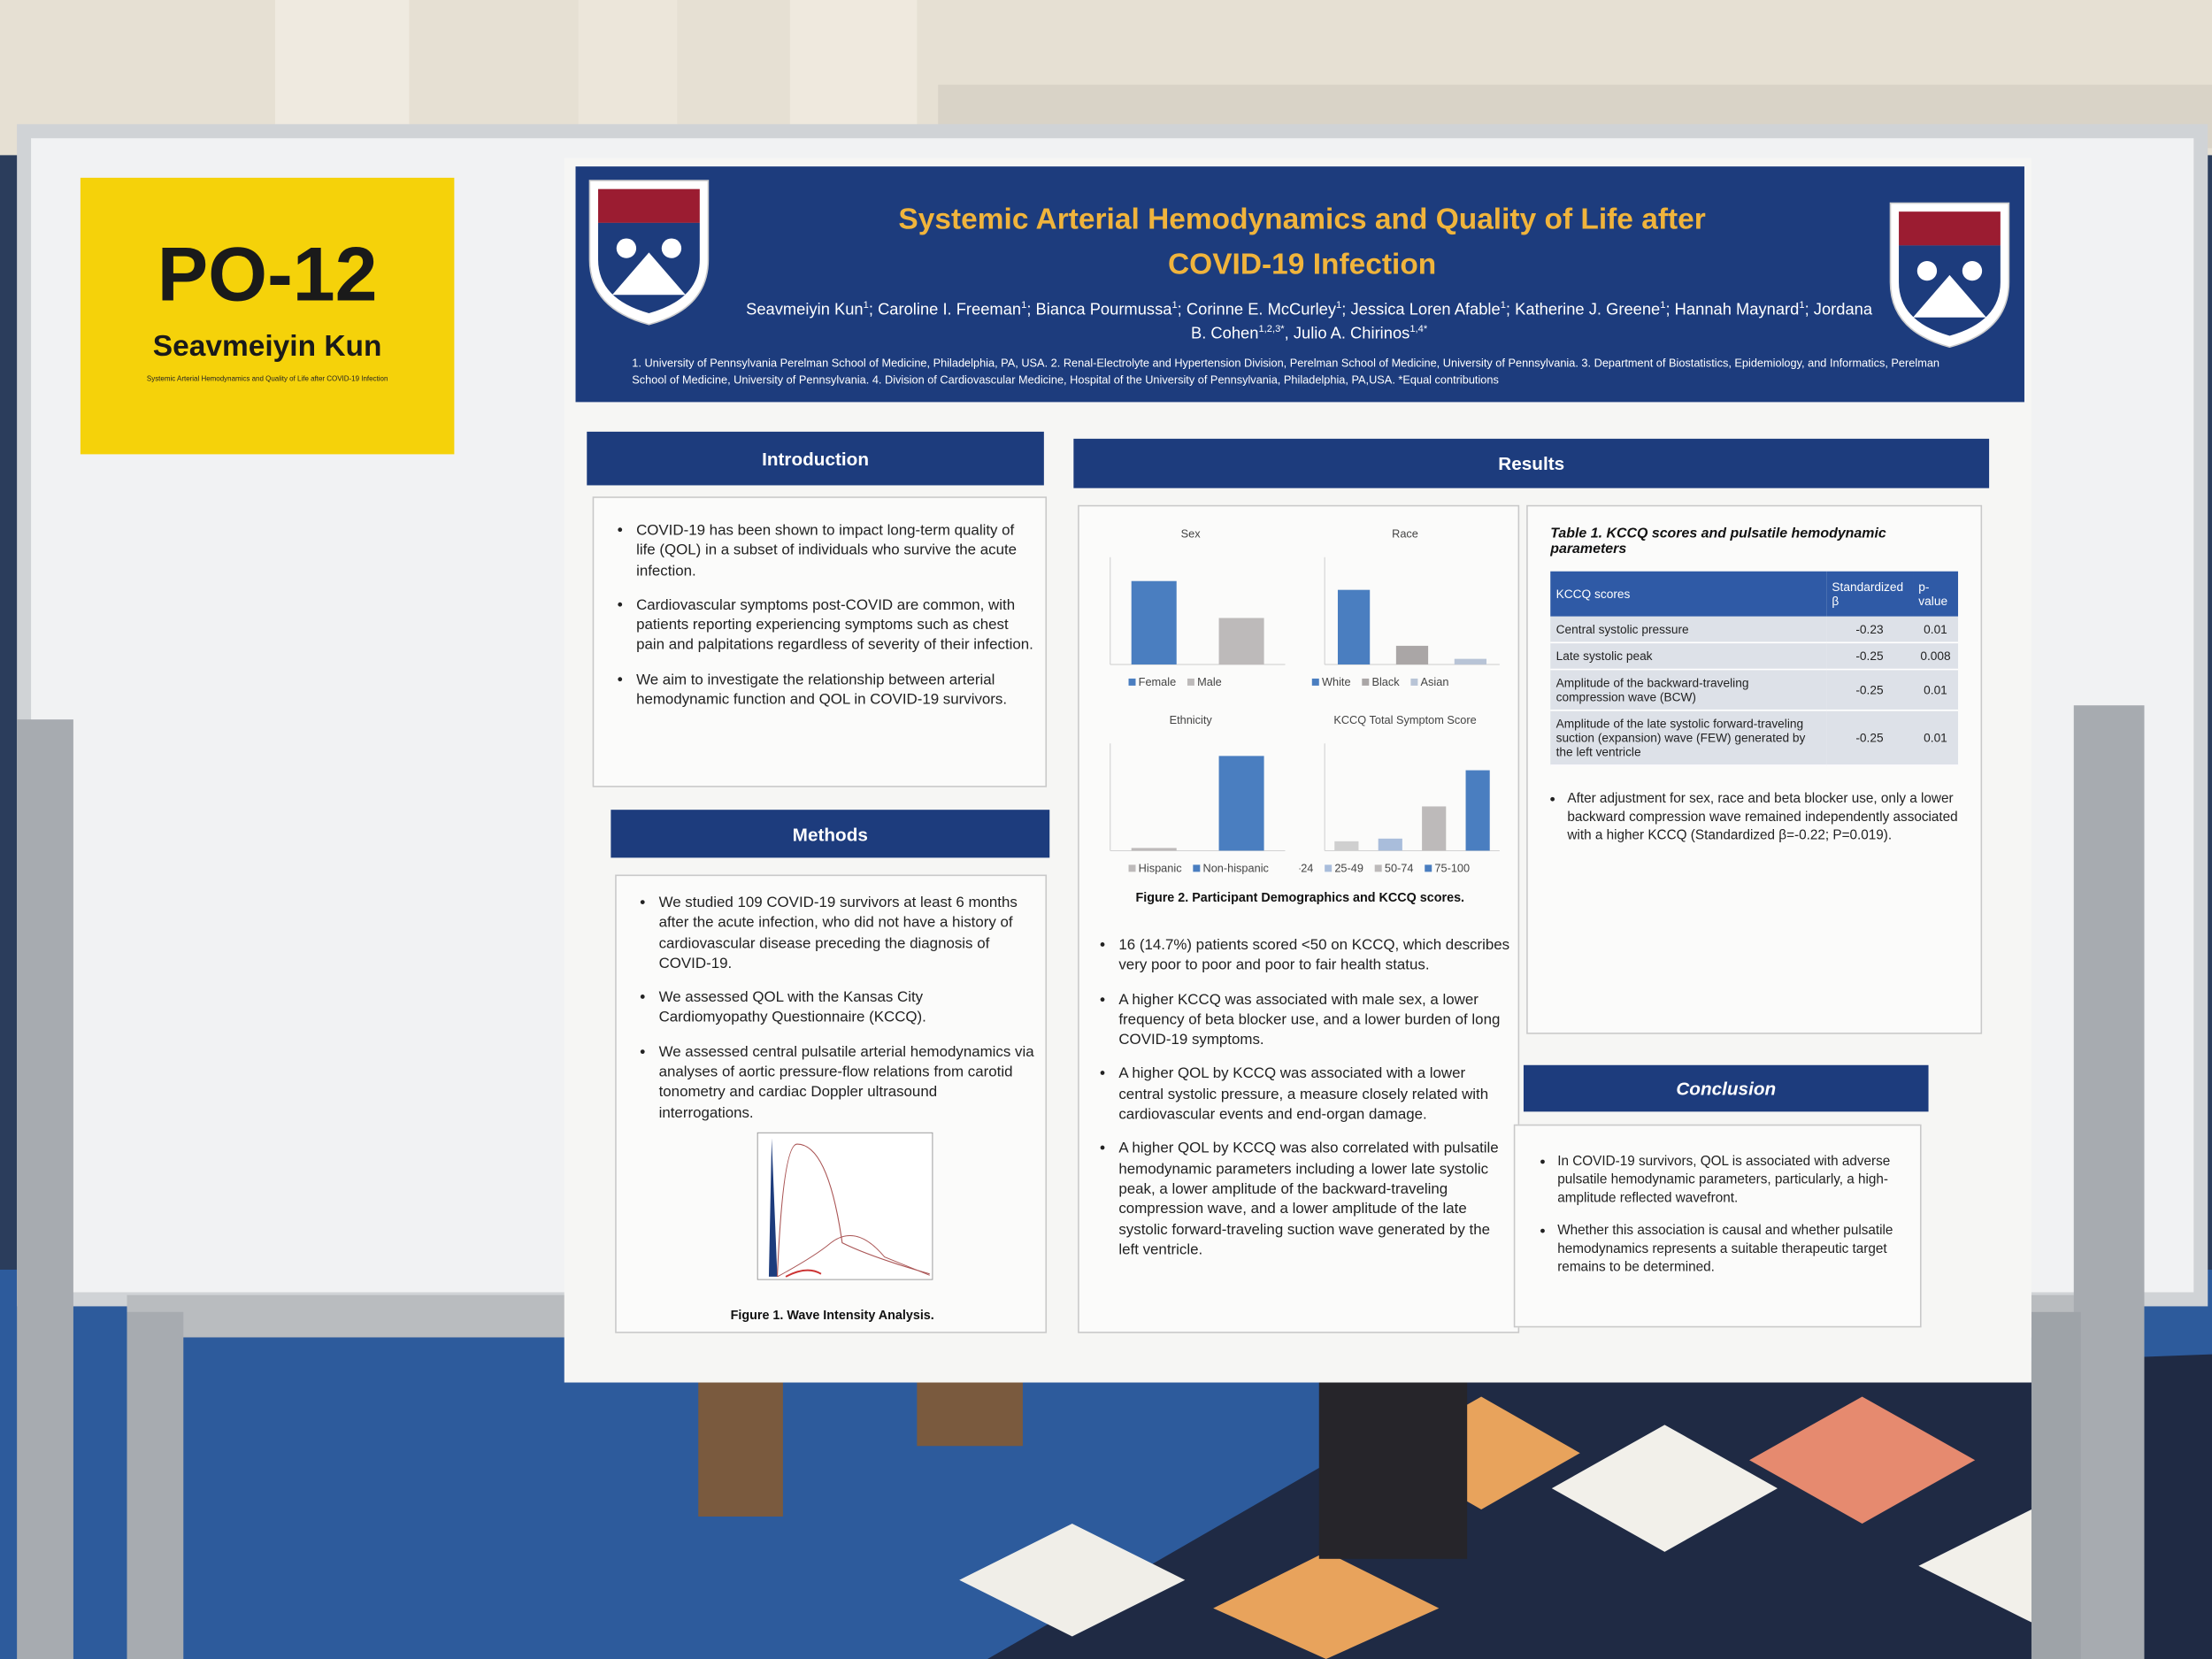 This screenshot has height=1659, width=2212. What do you see at coordinates (1425, 310) in the screenshot?
I see `author-name: Jessica Loren Afable` at bounding box center [1425, 310].